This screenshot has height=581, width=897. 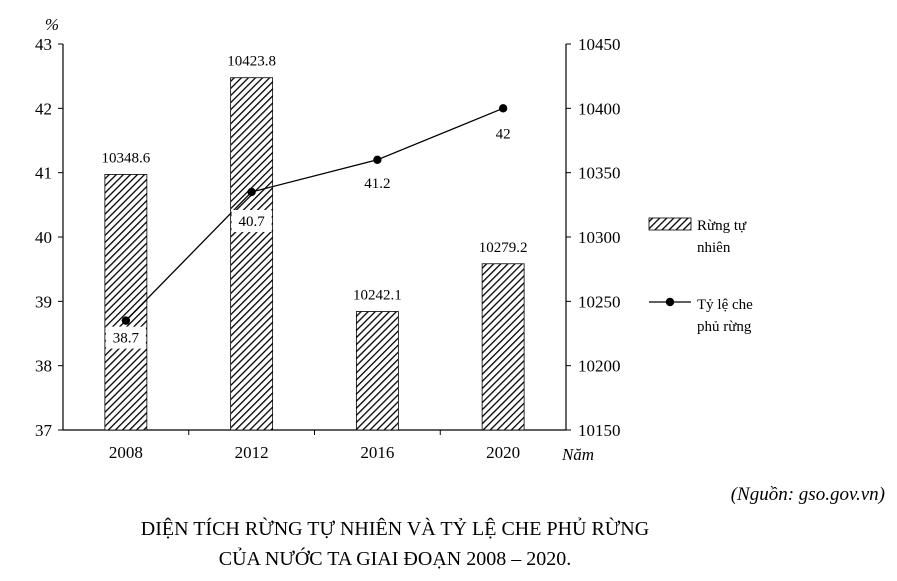 What do you see at coordinates (251, 192) in the screenshot?
I see `coverage-point-2012` at bounding box center [251, 192].